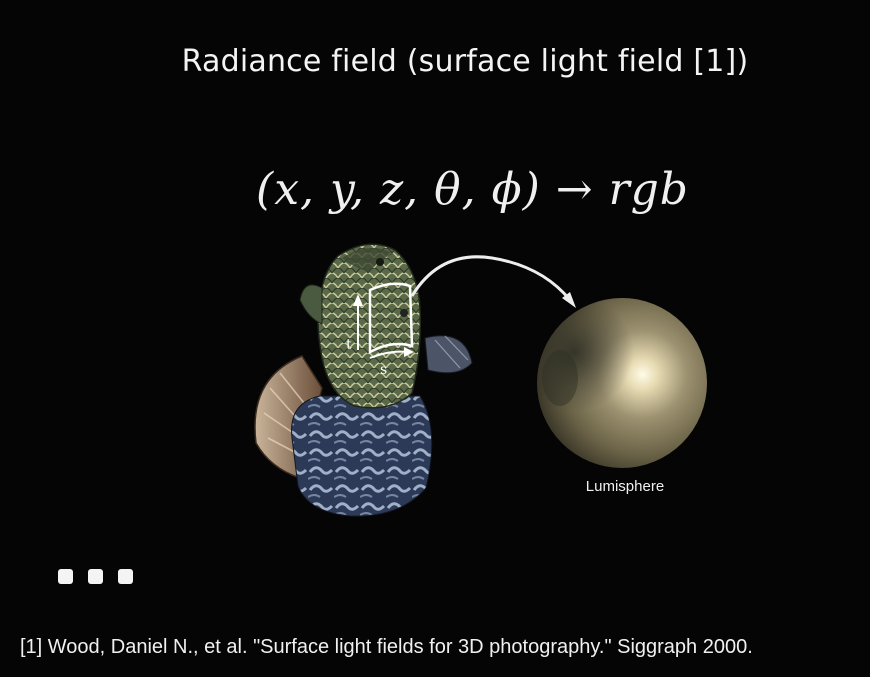 This screenshot has height=677, width=870. I want to click on lumisphere-illustration, so click(622, 383).